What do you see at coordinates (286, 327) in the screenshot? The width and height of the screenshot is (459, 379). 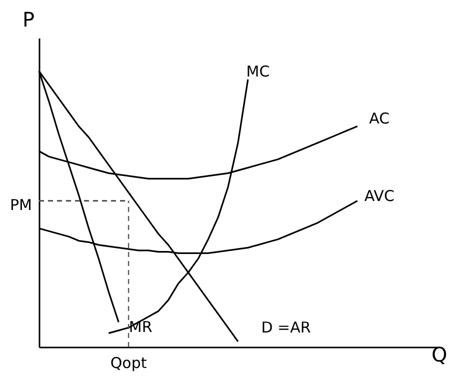 I see `series-label: D =AR` at bounding box center [286, 327].